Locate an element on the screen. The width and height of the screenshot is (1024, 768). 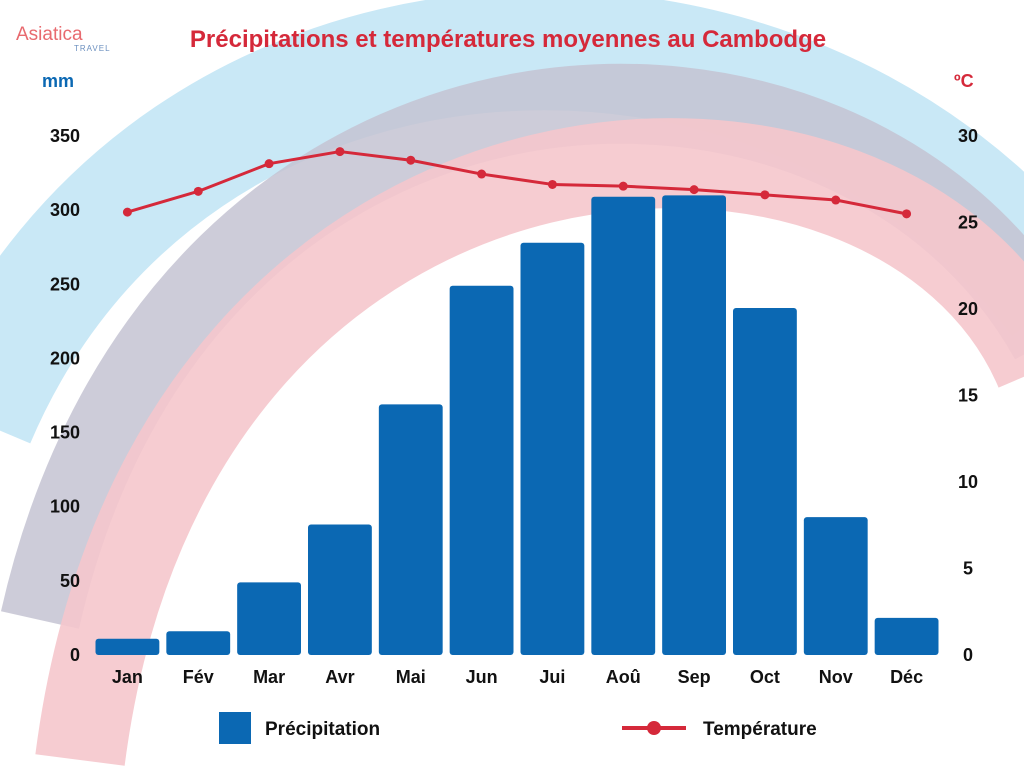
legend-temperature: Température is located at coordinates (719, 729).